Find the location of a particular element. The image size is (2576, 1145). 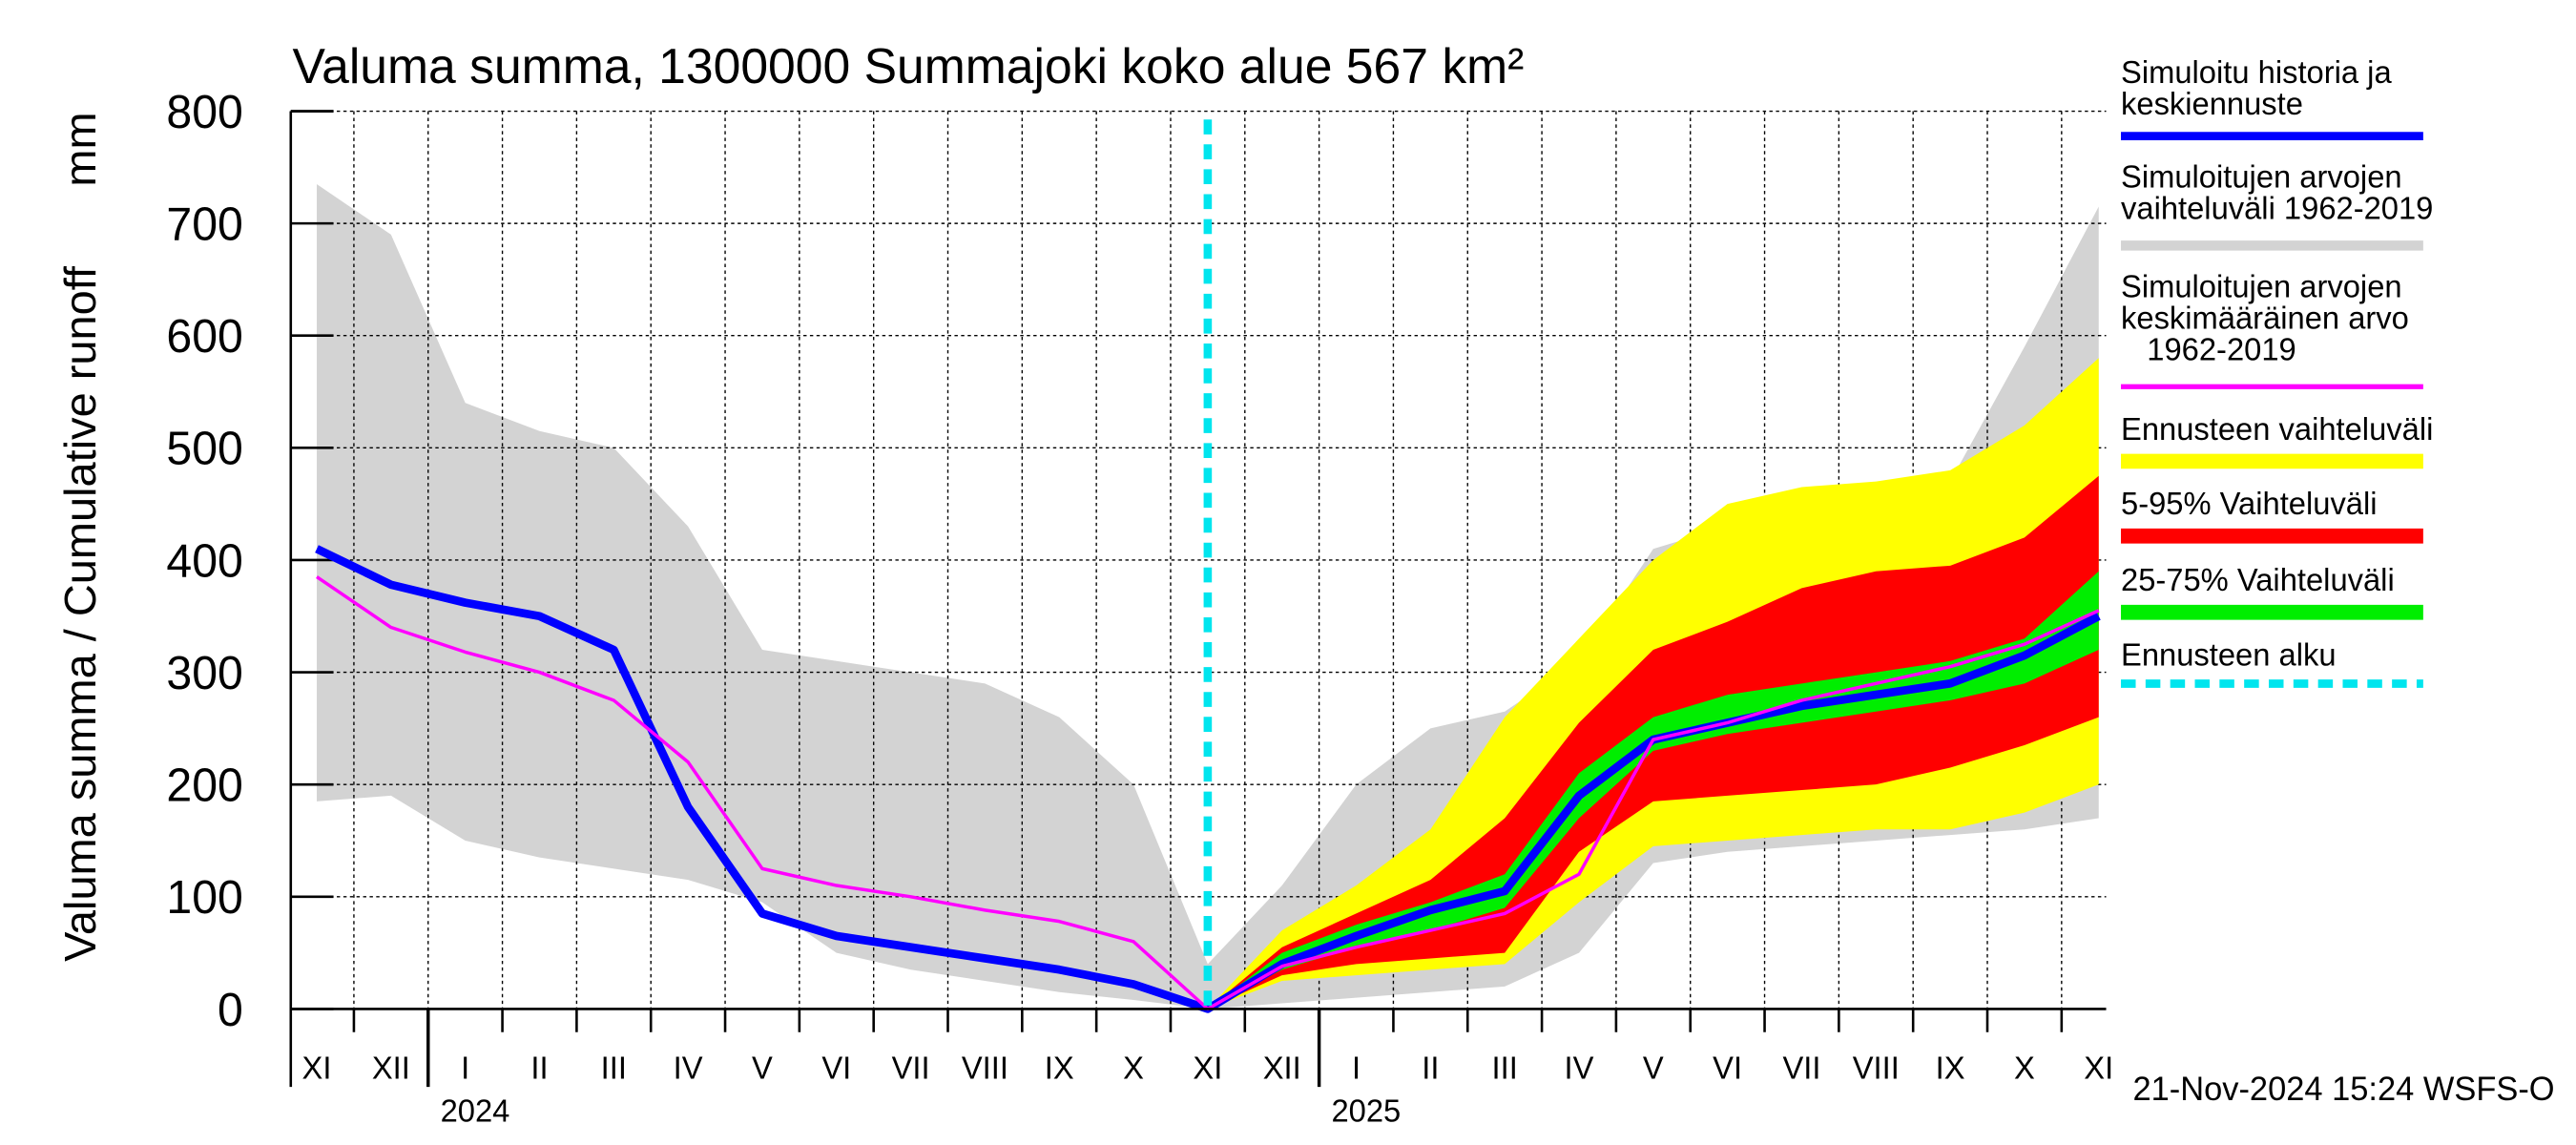

year-label: 2025 is located at coordinates (1366, 1111).